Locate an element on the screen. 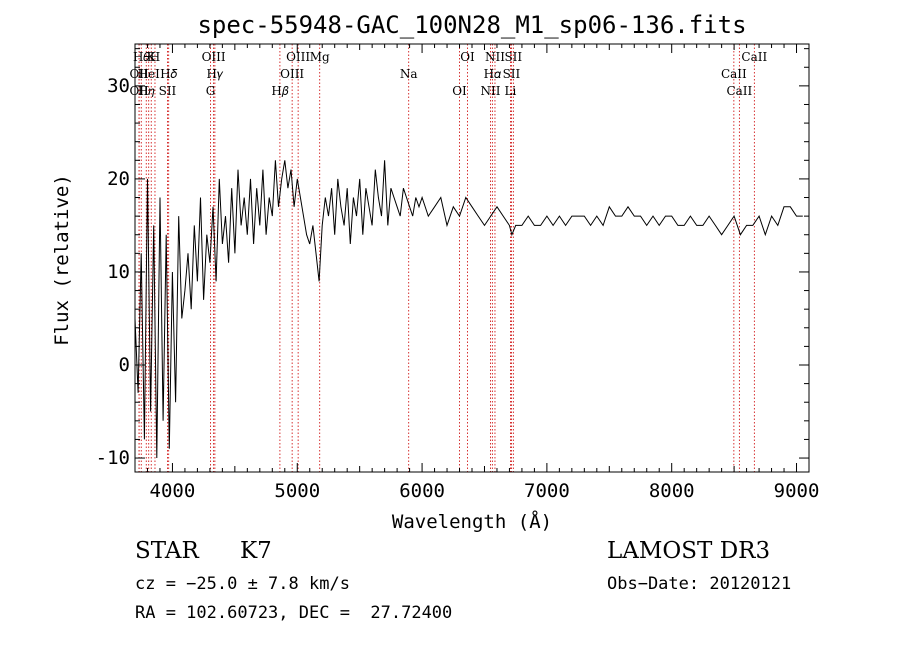 The width and height of the screenshot is (900, 649). line-label: K is located at coordinates (152, 57).